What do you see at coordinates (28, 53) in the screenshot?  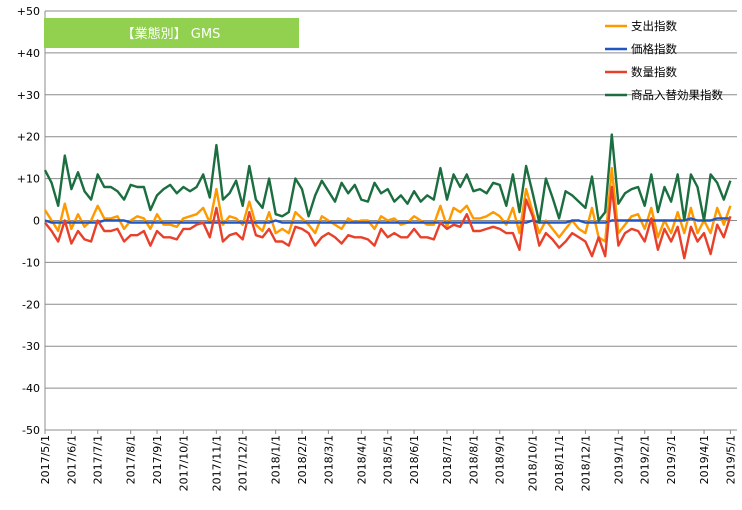 I see `y-tick-label: +40` at bounding box center [28, 53].